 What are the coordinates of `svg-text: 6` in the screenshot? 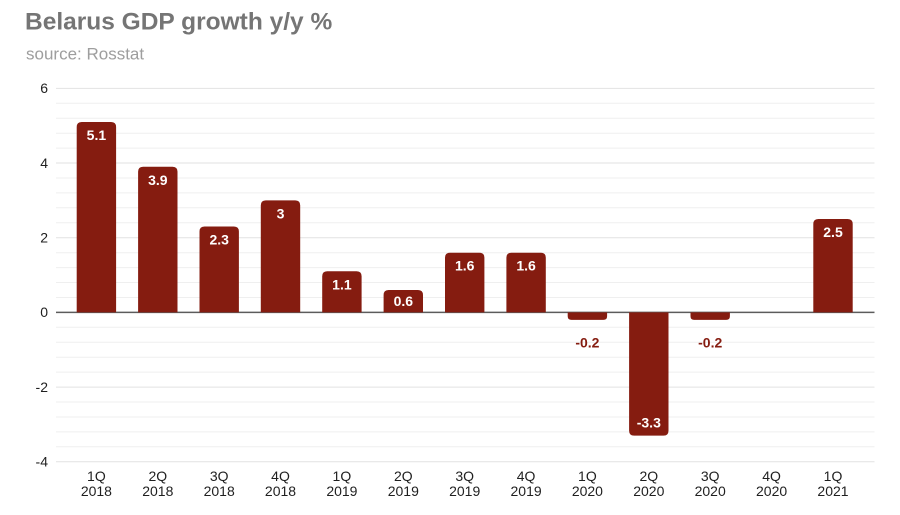 It's located at (44, 88).